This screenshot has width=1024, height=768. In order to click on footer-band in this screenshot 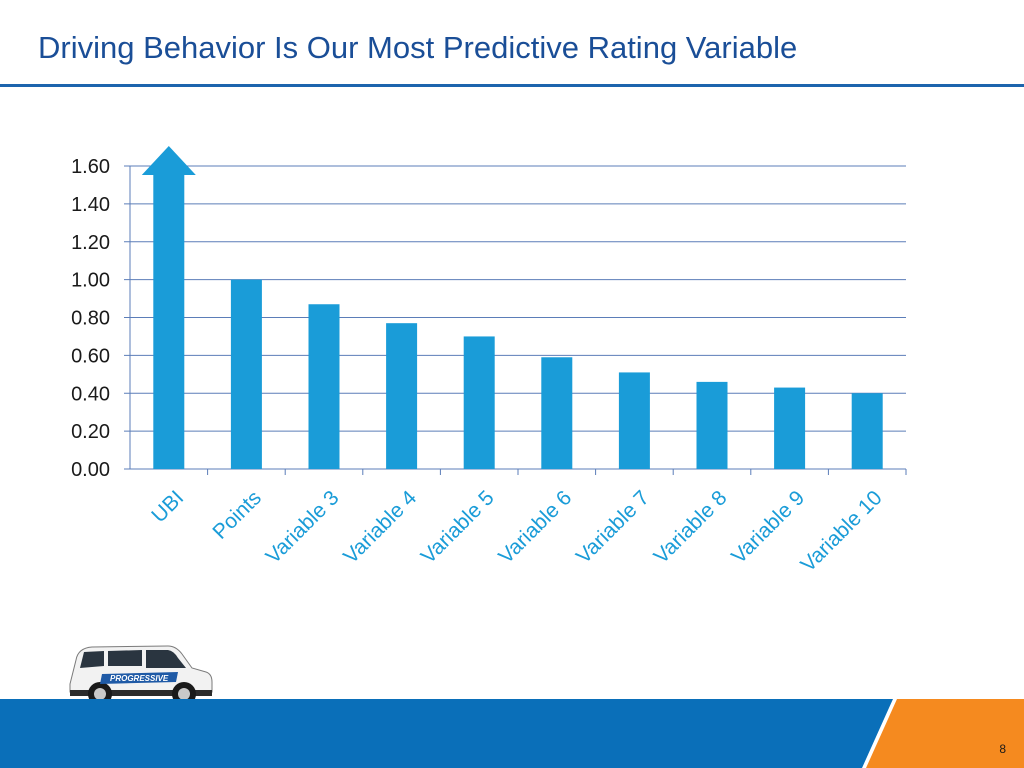, I will do `click(512, 733)`.